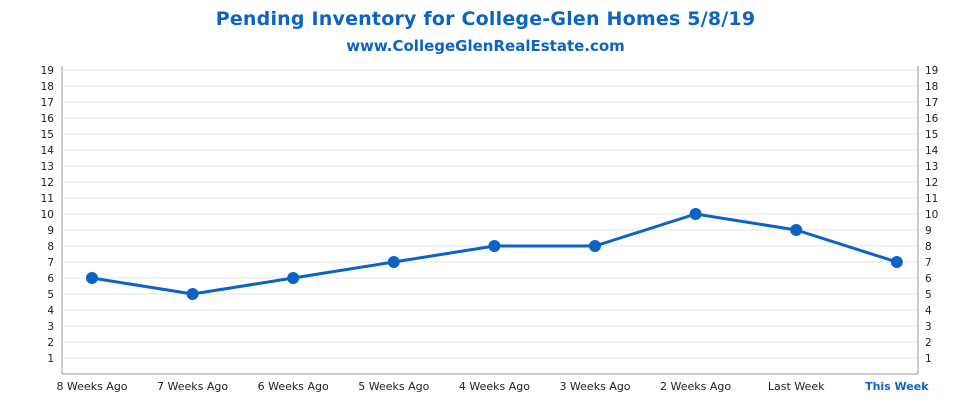 This screenshot has height=413, width=971. What do you see at coordinates (931, 87) in the screenshot?
I see `y-tick-label-right: 18` at bounding box center [931, 87].